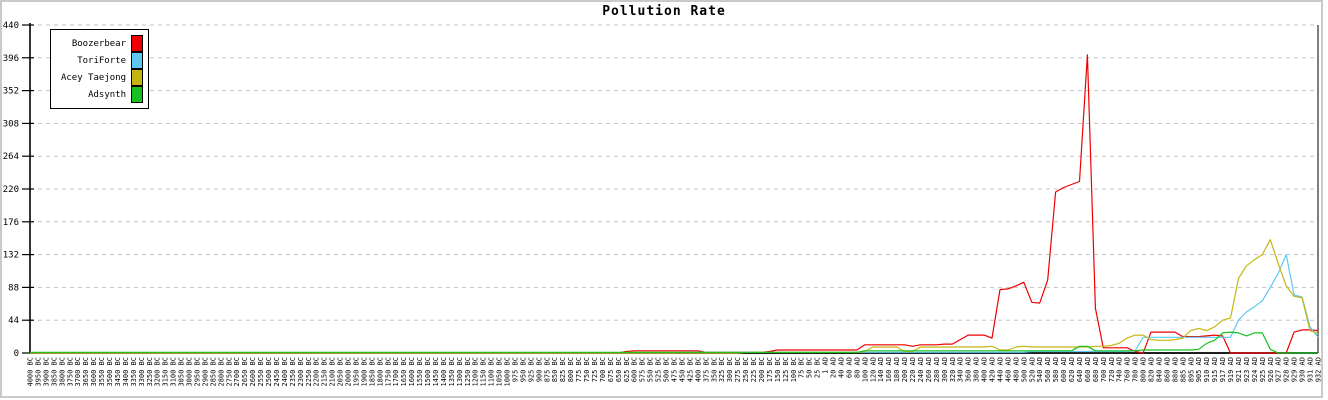 The width and height of the screenshot is (1328, 400). Describe the element at coordinates (698, 369) in the screenshot. I see `x-tick-label: 400 BC` at that location.